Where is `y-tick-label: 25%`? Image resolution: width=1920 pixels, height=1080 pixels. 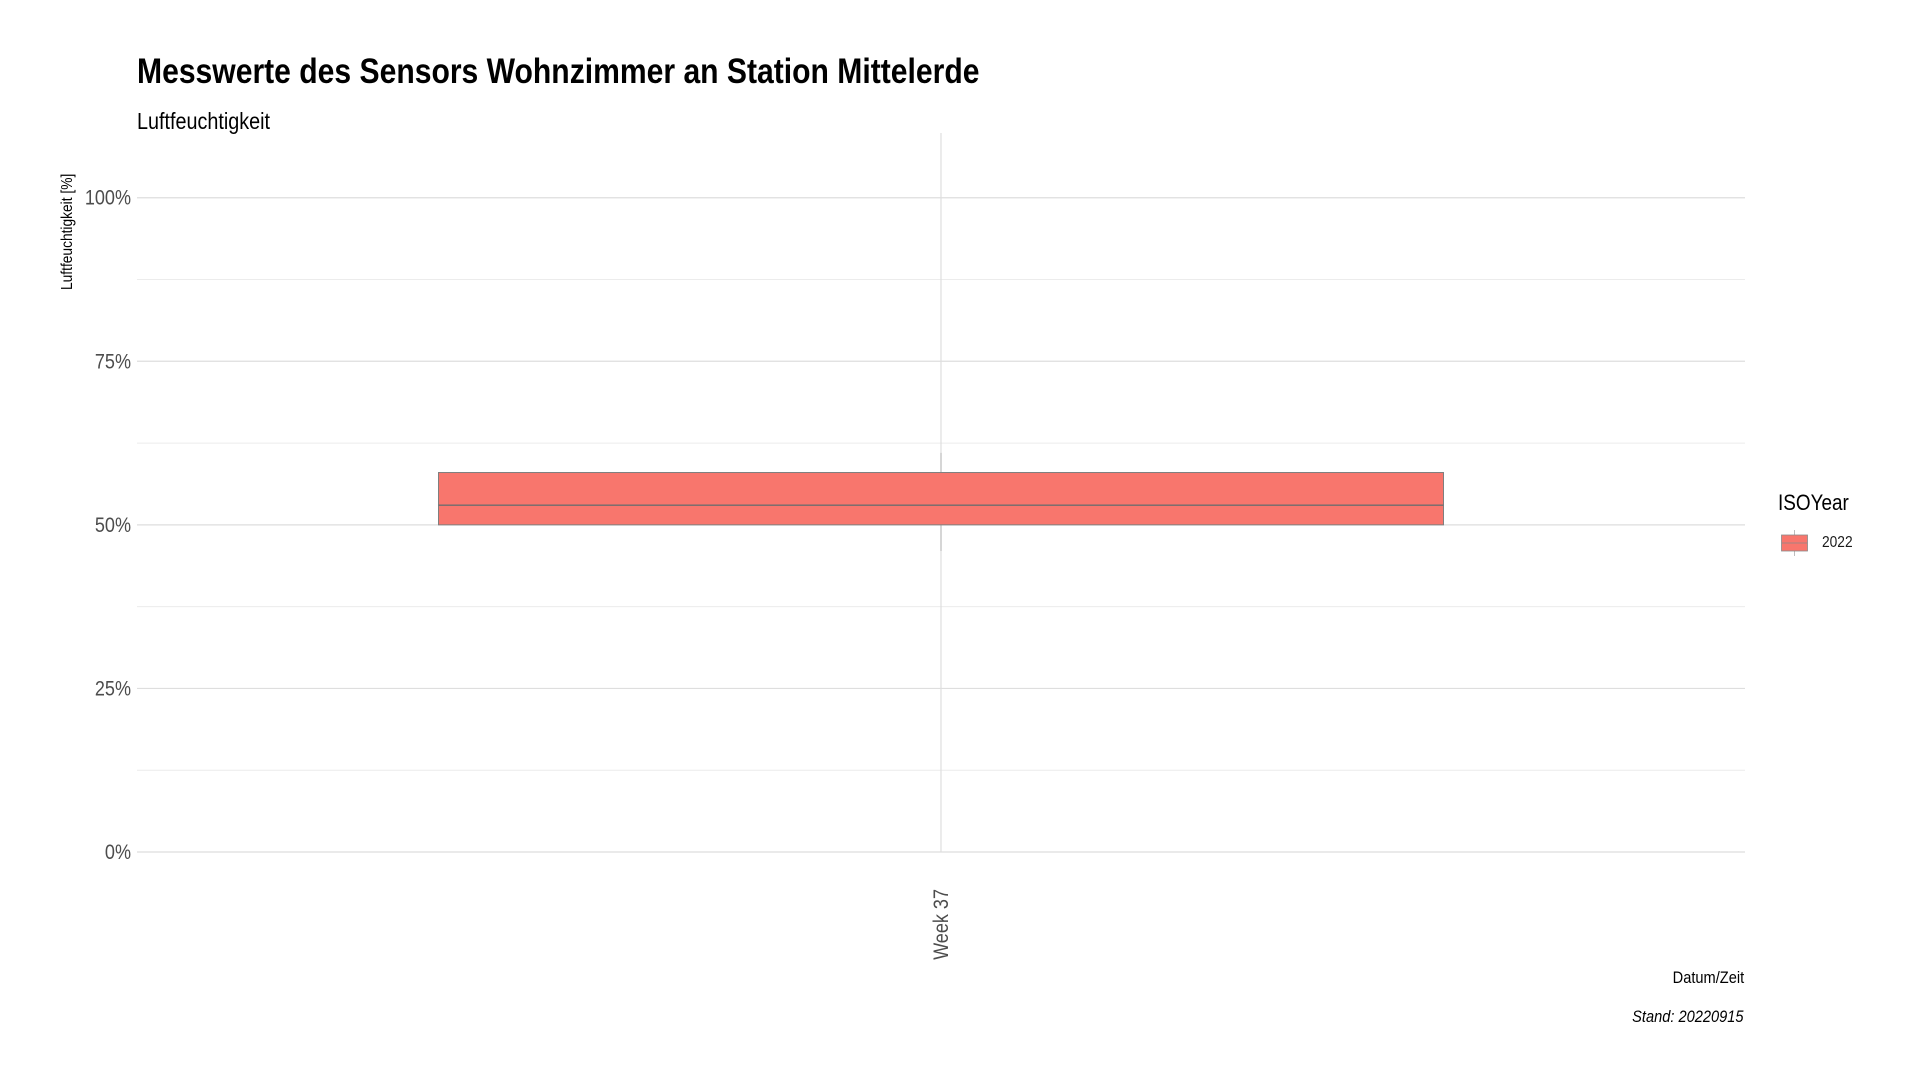 y-tick-label: 25% is located at coordinates (113, 689).